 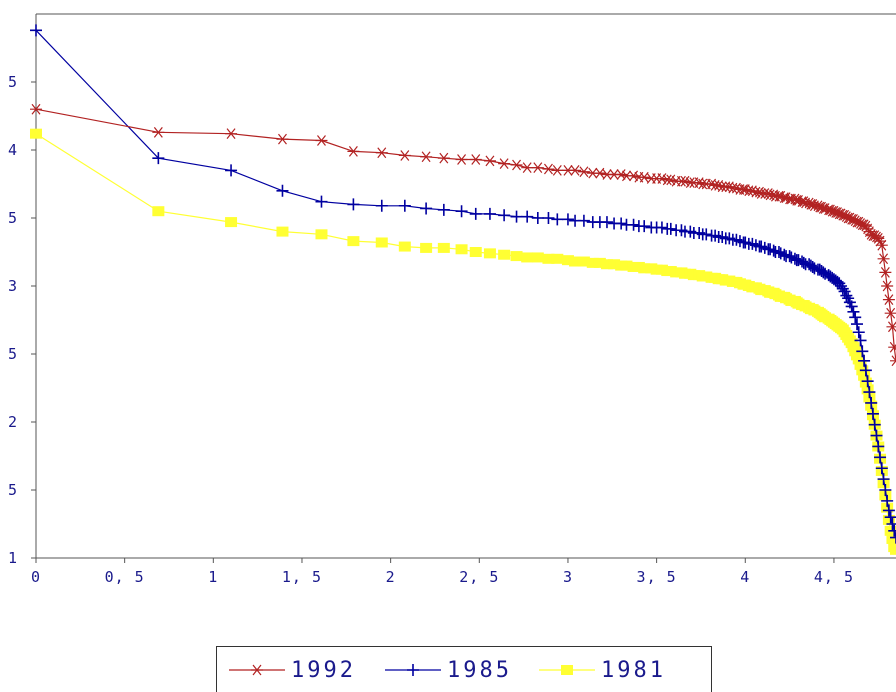 I want to click on legend-item-1981: 1981, so click(x=602, y=670).